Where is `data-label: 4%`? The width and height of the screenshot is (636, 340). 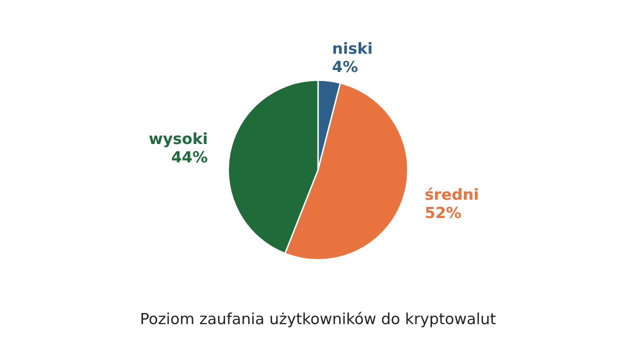
data-label: 4% is located at coordinates (345, 66).